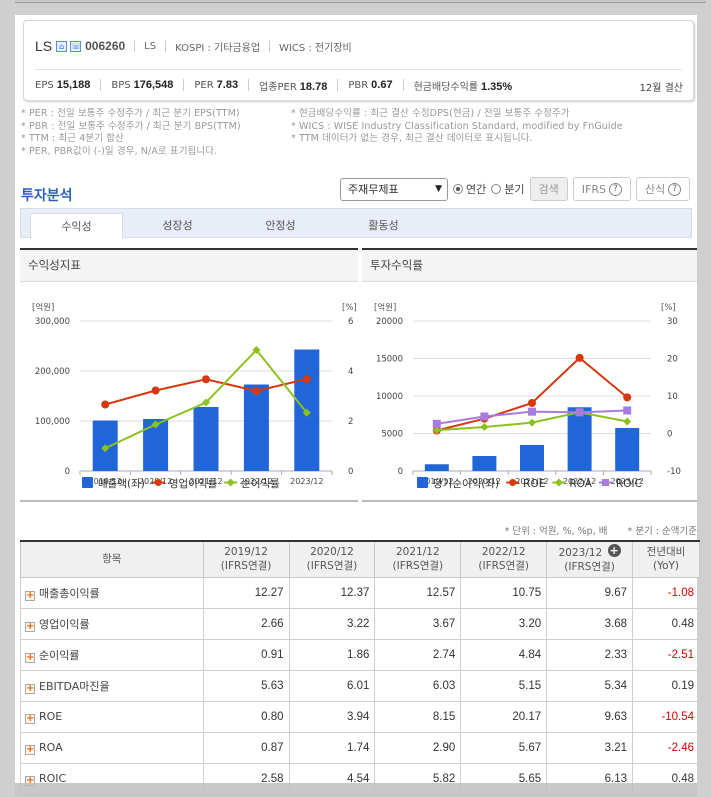 The image size is (711, 797). What do you see at coordinates (666, 592) in the screenshot?
I see `yoy-cell: -1.08` at bounding box center [666, 592].